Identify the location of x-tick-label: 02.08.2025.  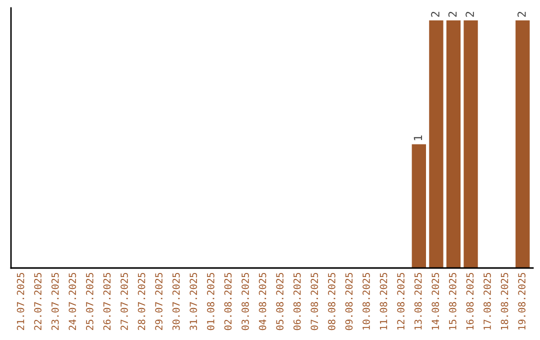
(228, 301).